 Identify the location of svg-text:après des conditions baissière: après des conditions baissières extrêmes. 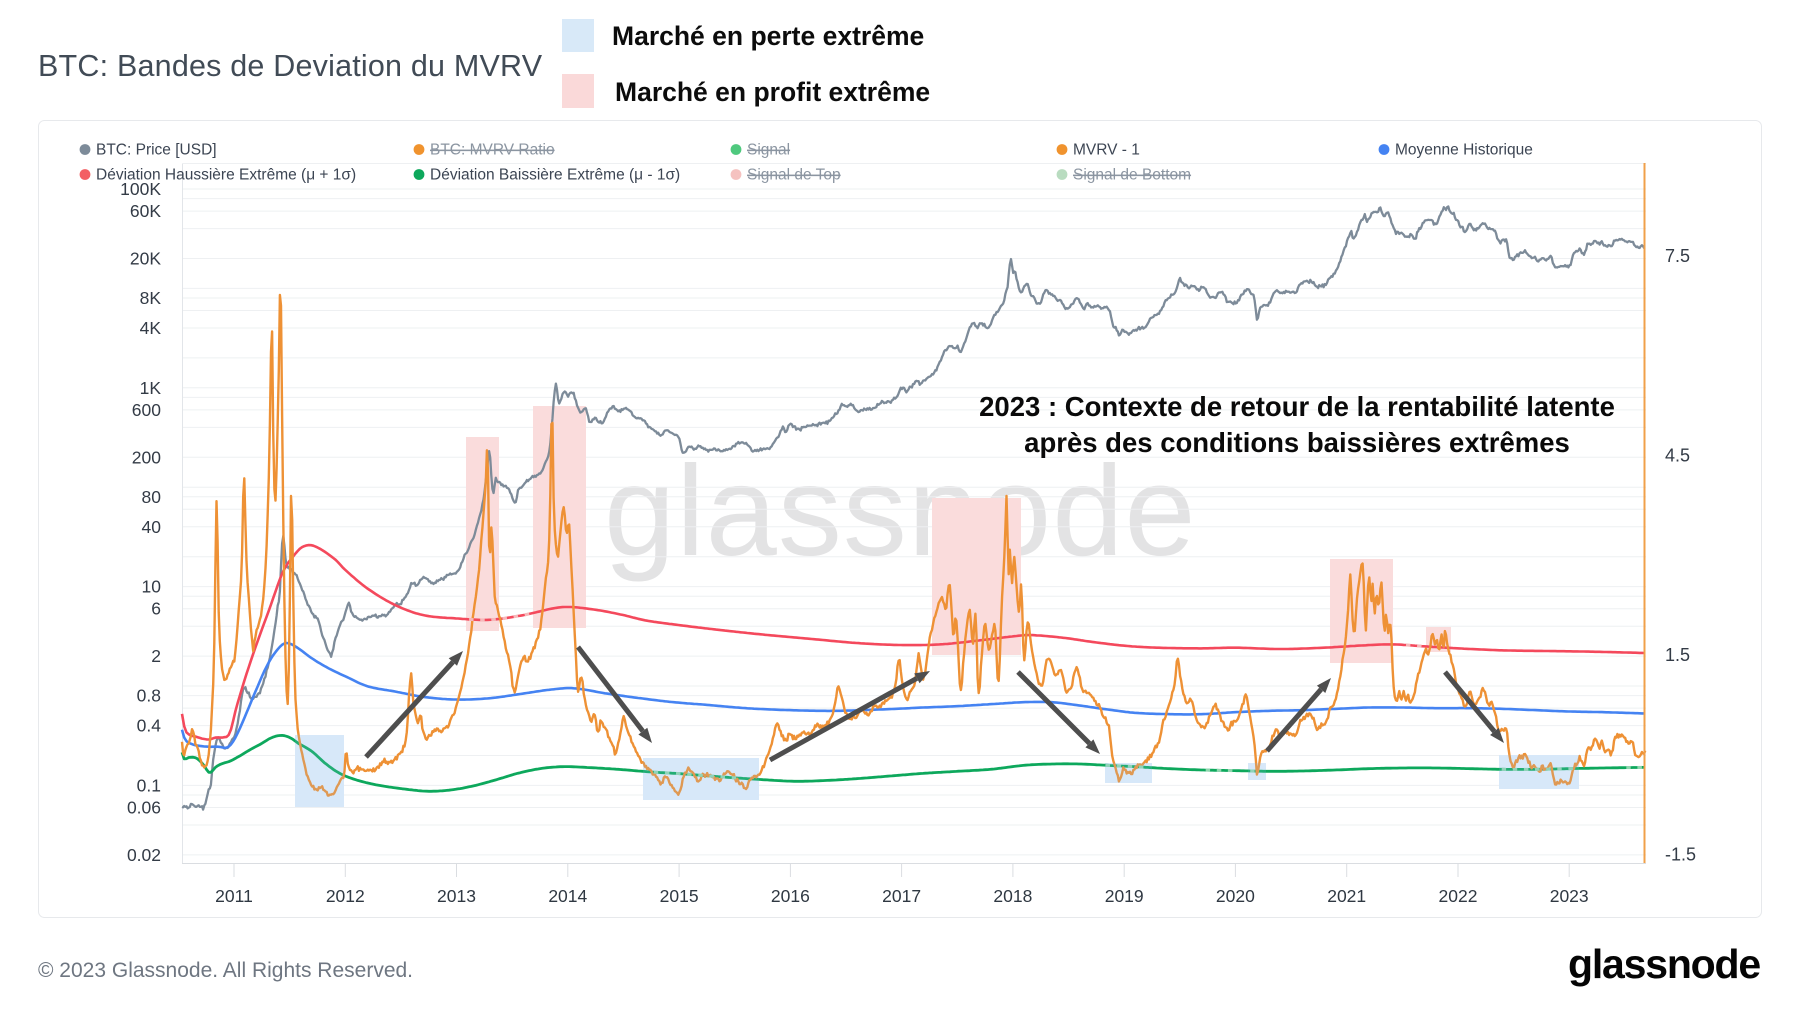
(1297, 442).